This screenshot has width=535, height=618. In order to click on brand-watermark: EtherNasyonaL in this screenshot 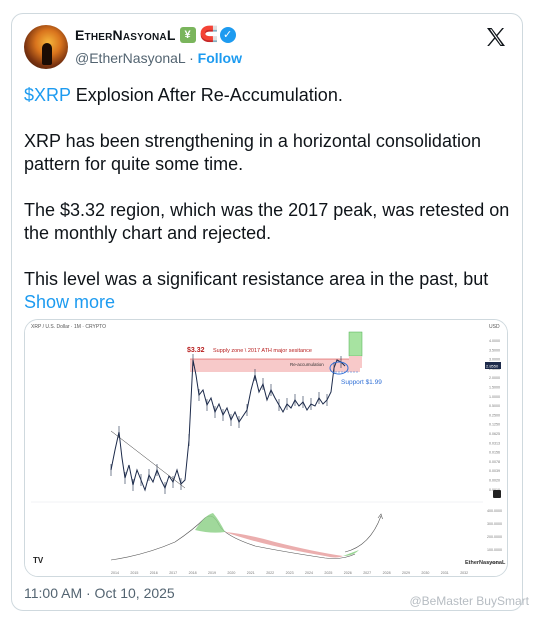, I will do `click(485, 563)`.